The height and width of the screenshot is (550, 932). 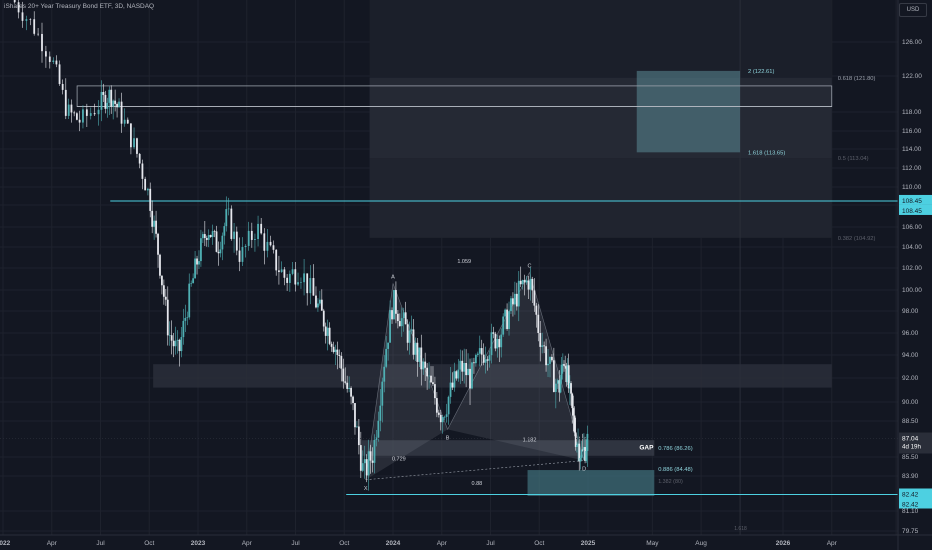 I want to click on pattern-point-x: X, so click(x=366, y=489).